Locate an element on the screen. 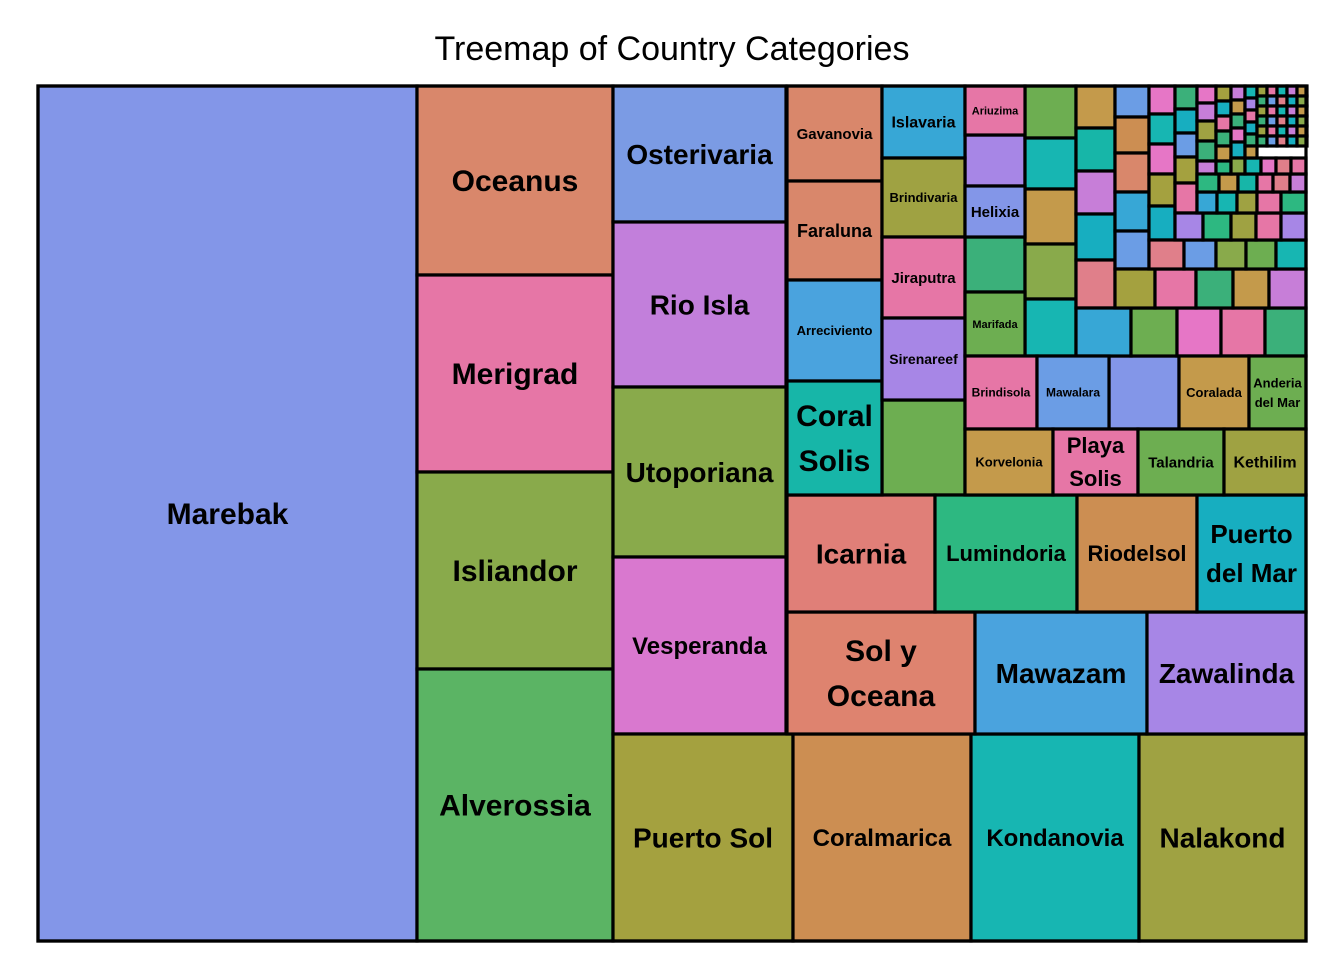 The height and width of the screenshot is (960, 1344). tile-label-puerto-sol: Puerto Sol is located at coordinates (703, 837).